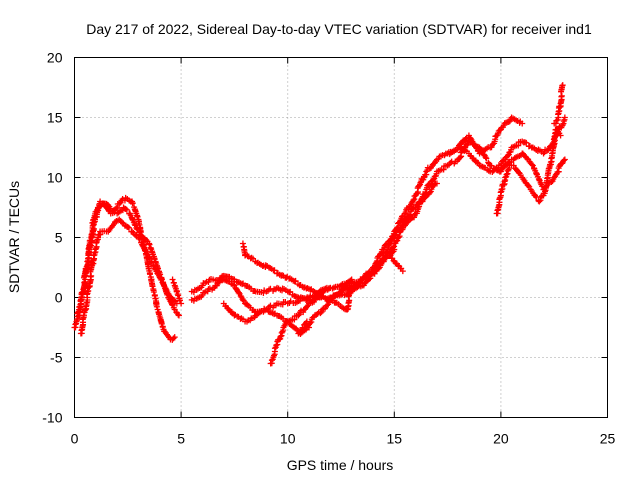 This screenshot has height=480, width=640. What do you see at coordinates (14, 237) in the screenshot?
I see `y-axis-label: SDTVAR / TECUs` at bounding box center [14, 237].